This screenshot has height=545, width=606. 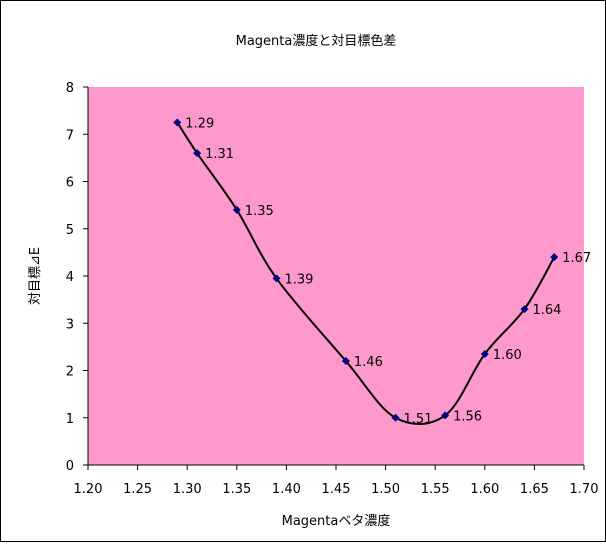 I want to click on y-tick-label: 4, so click(x=70, y=277).